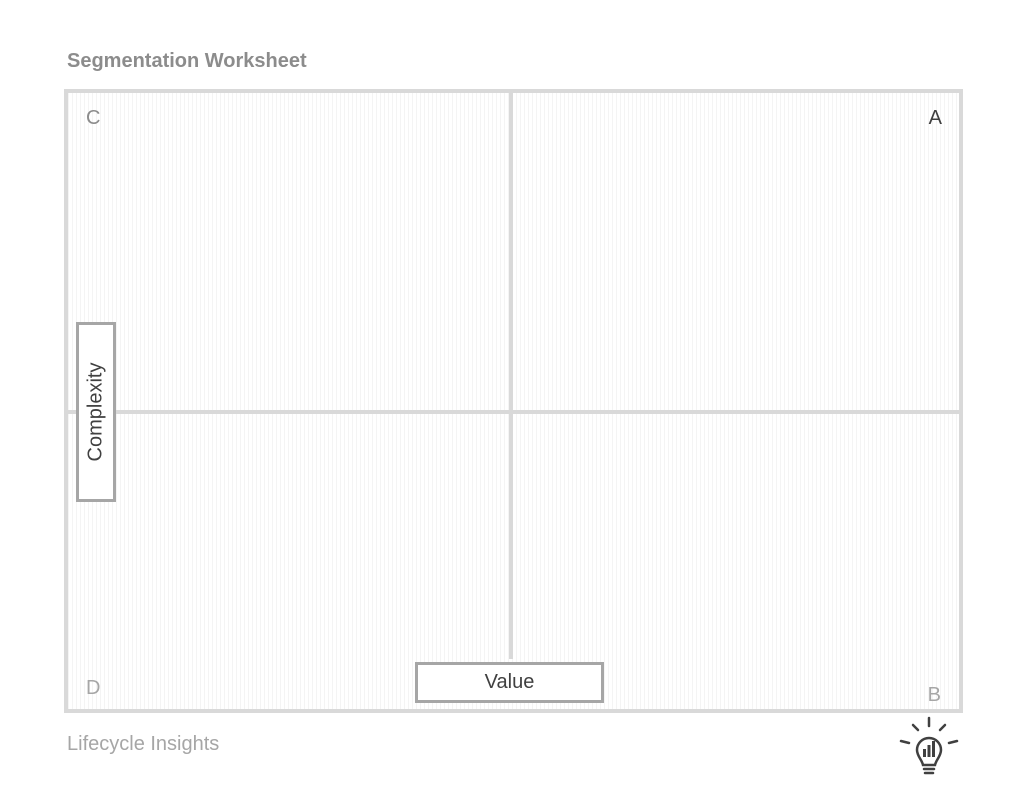 The height and width of the screenshot is (791, 1024). What do you see at coordinates (935, 118) in the screenshot?
I see `quadrant-label-a: A` at bounding box center [935, 118].